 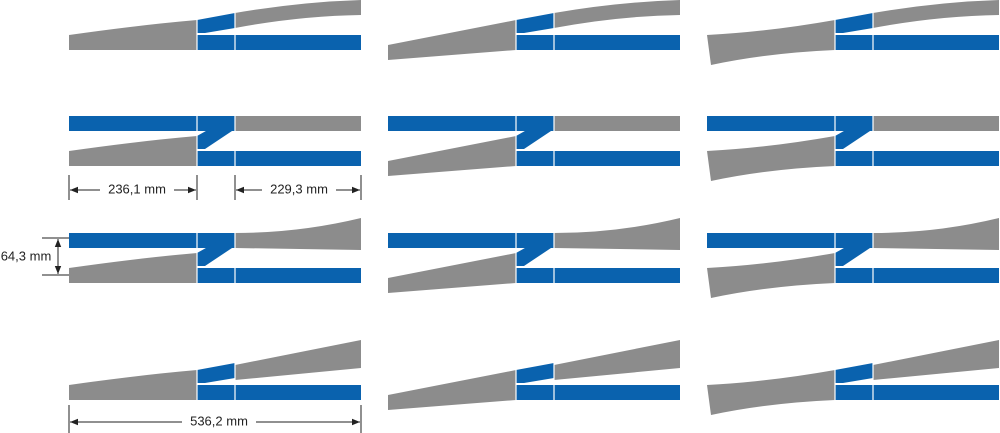 What do you see at coordinates (299, 188) in the screenshot?
I see `dimension-label: 229,3 mm` at bounding box center [299, 188].